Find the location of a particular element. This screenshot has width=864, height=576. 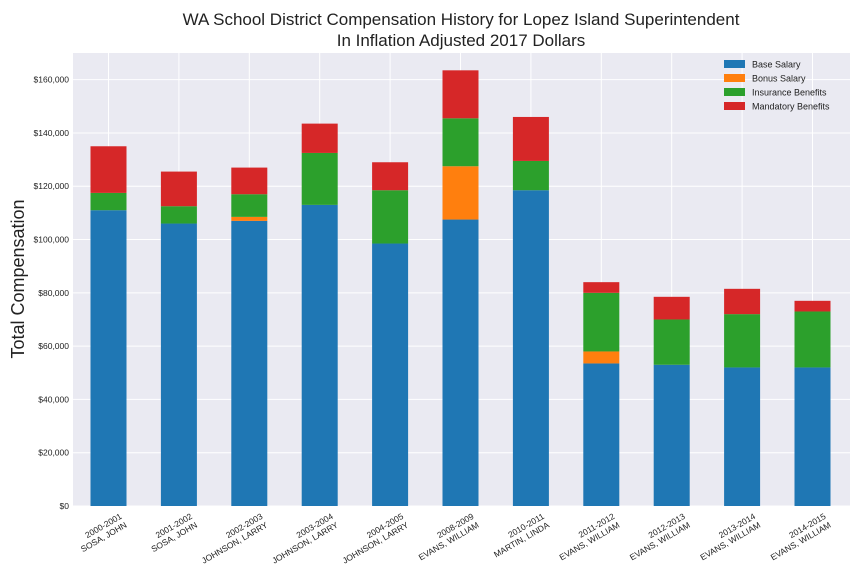

y-tick-label: $20,000 is located at coordinates (53, 453).